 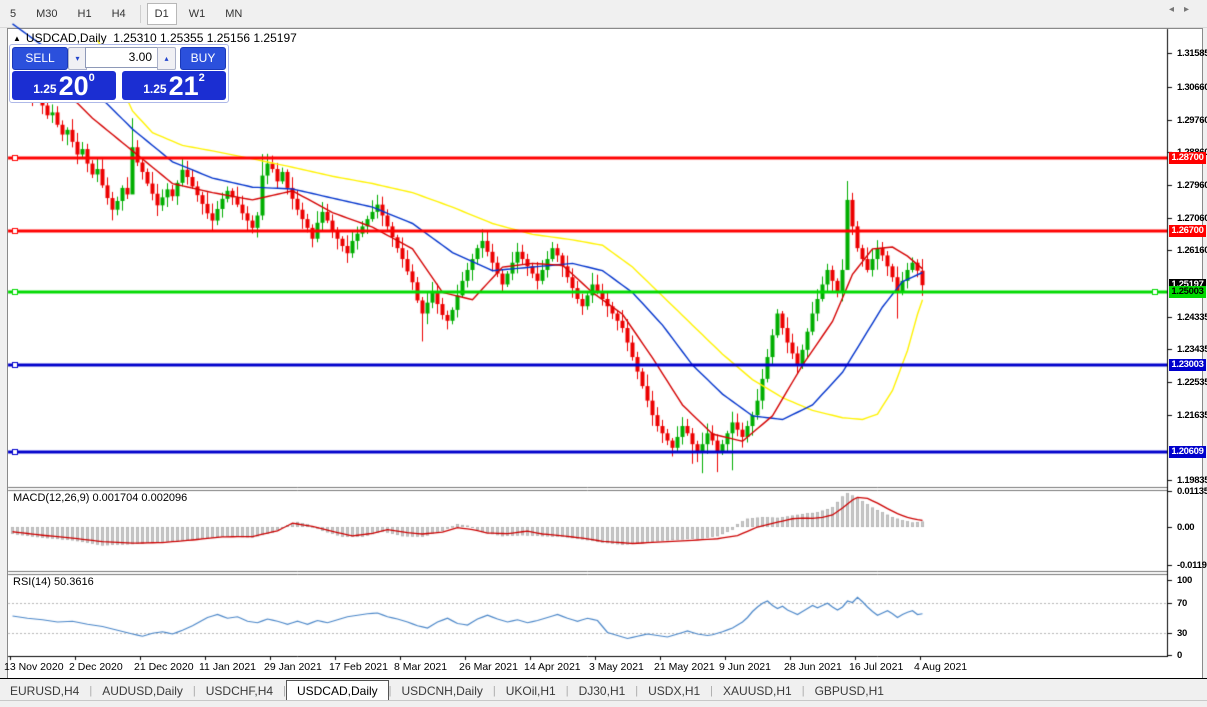 What do you see at coordinates (119, 73) in the screenshot?
I see `one-click-trading-panel: SELL ▾ 3.00 ▴ BUY 1.25 20 0 1.25 21 2` at bounding box center [119, 73].